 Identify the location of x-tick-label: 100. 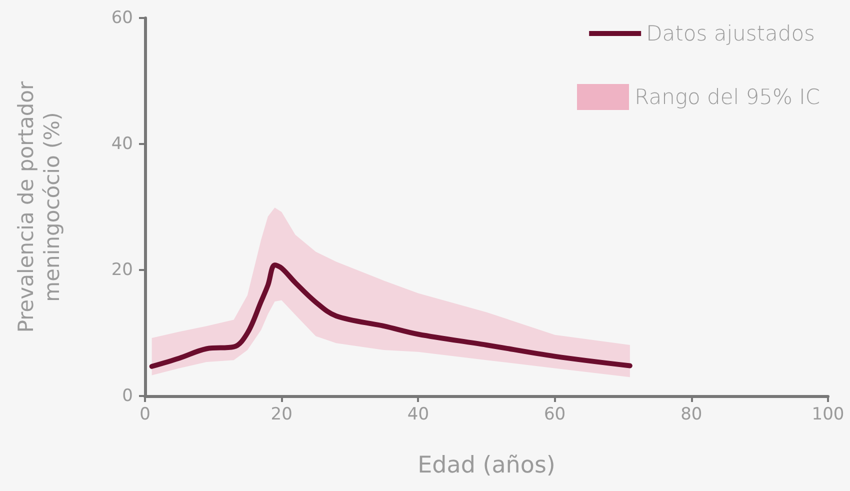
(828, 414).